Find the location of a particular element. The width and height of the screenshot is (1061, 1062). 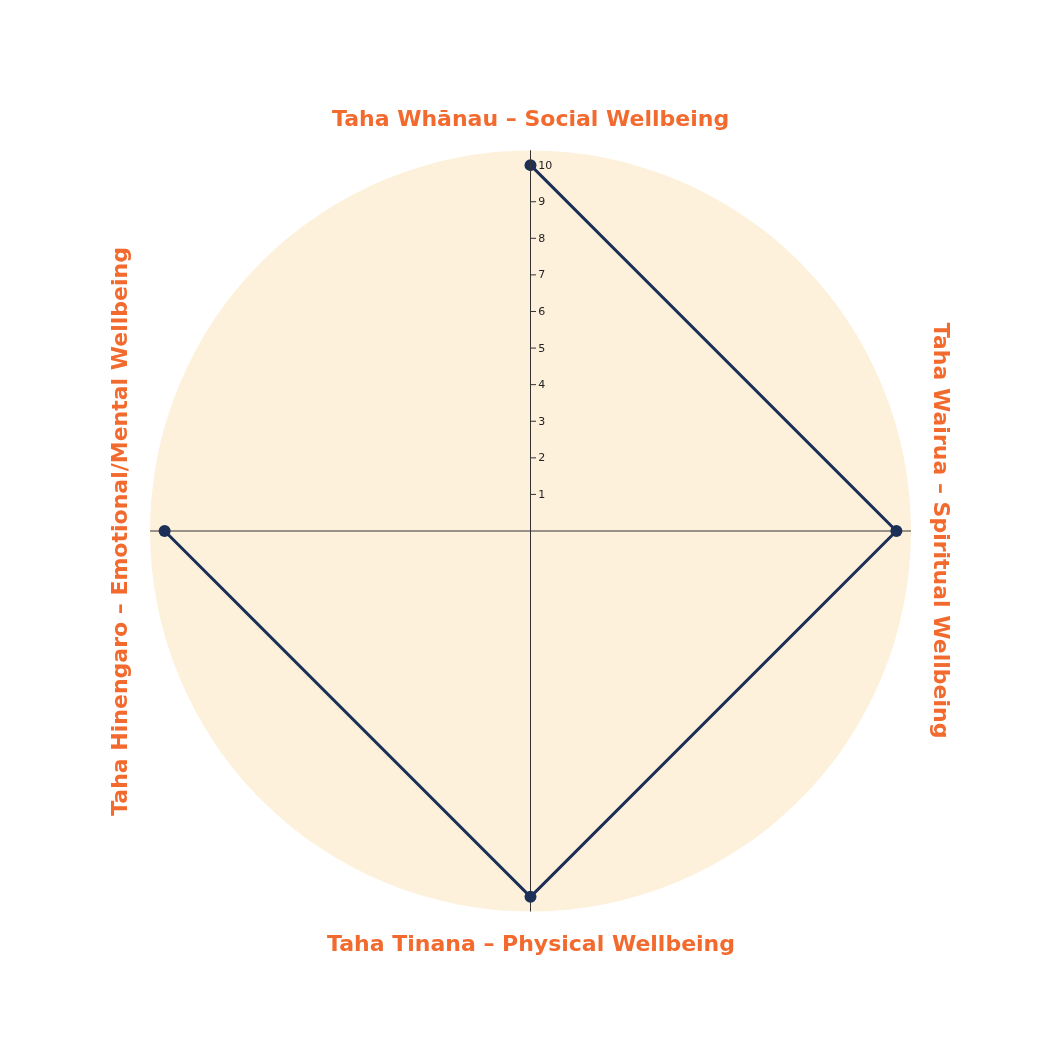

spoke-label: Taha Whānau – Social Wellbeing is located at coordinates (531, 118).